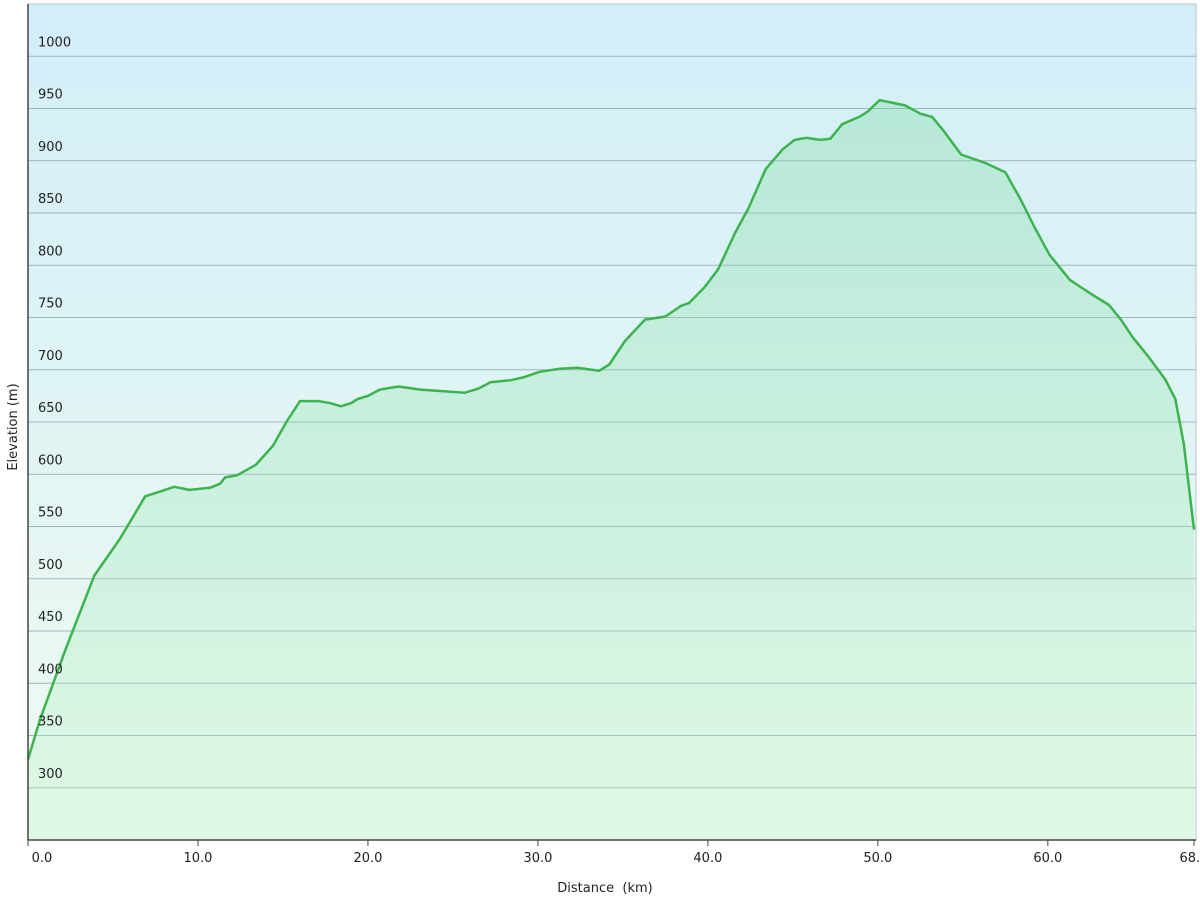  What do you see at coordinates (604, 888) in the screenshot?
I see `x-axis-title: Distance (km)` at bounding box center [604, 888].